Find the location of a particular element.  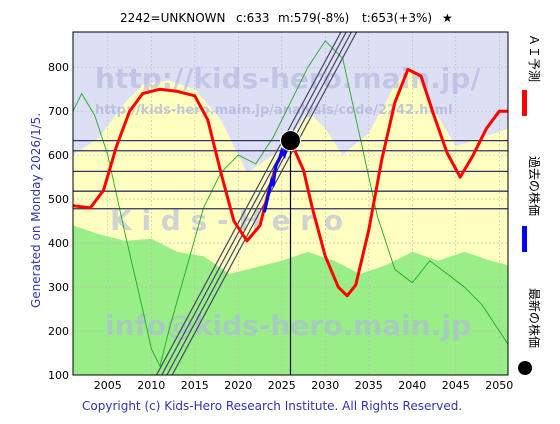

legend-past-label: 過去の株価 is located at coordinates (534, 186).